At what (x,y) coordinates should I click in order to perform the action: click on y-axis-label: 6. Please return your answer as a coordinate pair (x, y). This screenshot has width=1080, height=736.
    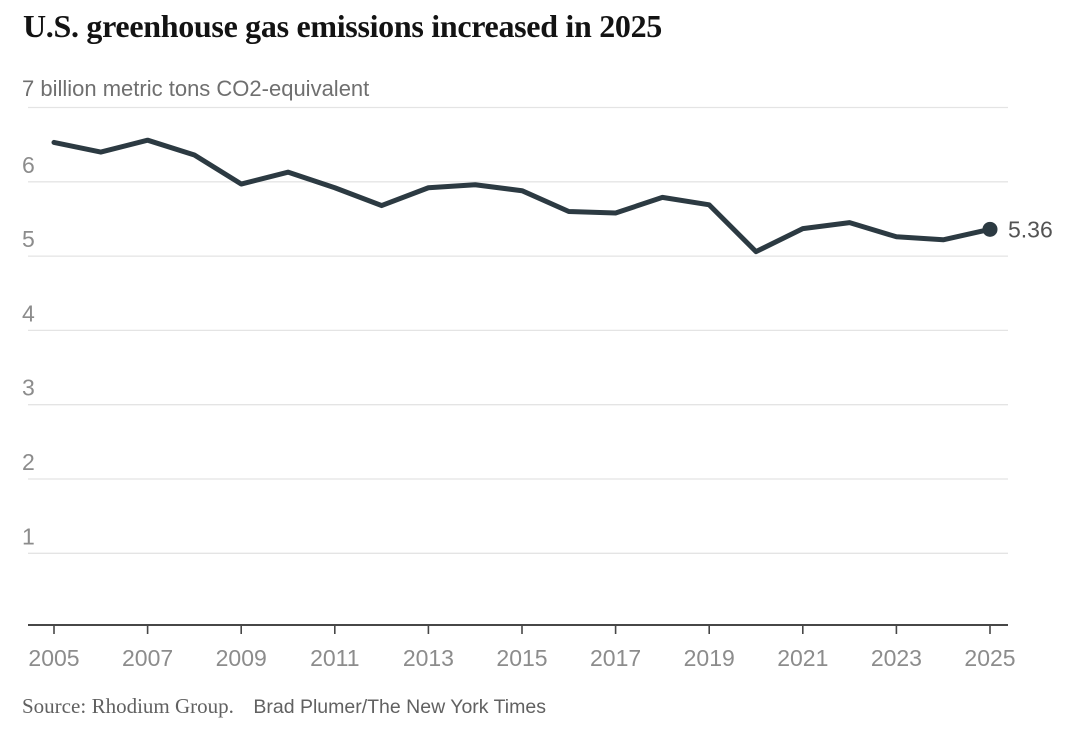
    Looking at the image, I should click on (28, 165).